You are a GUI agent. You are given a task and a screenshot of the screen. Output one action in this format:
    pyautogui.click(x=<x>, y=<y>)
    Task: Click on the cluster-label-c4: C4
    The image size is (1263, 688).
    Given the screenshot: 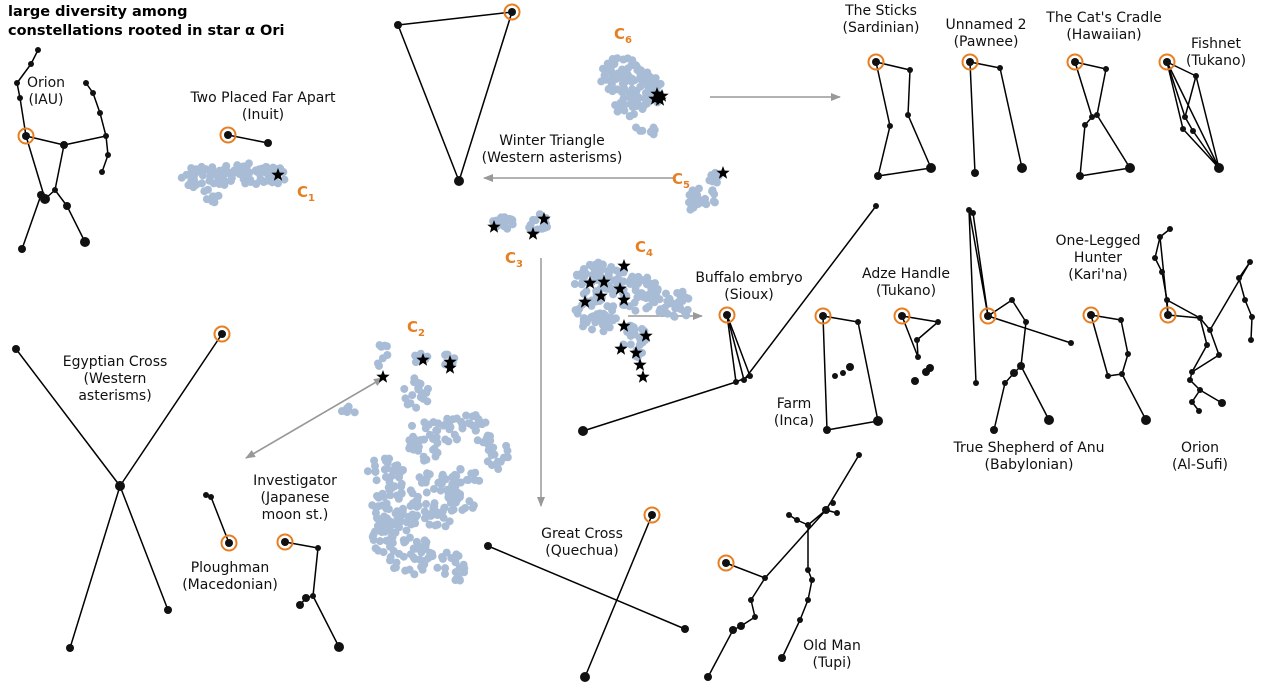 What is the action you would take?
    pyautogui.click(x=644, y=248)
    